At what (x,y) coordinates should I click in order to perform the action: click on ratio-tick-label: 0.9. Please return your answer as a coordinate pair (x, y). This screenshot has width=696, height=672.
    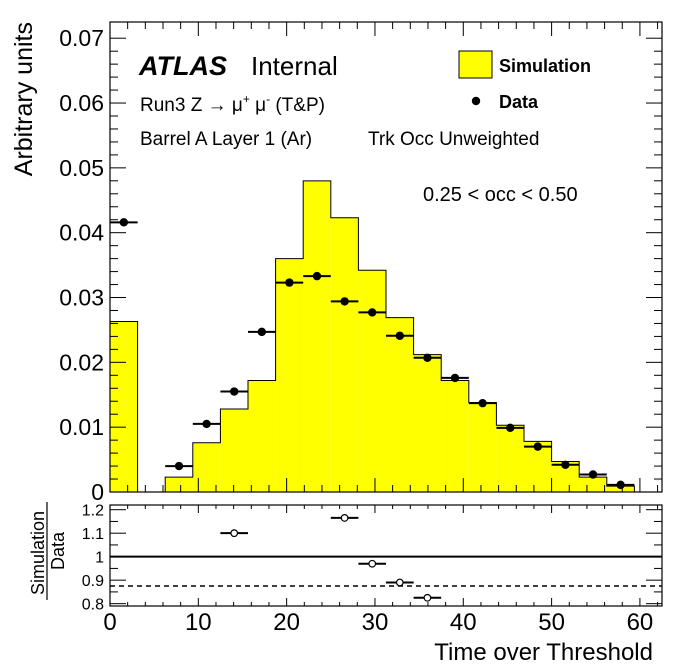
    Looking at the image, I should click on (93, 581).